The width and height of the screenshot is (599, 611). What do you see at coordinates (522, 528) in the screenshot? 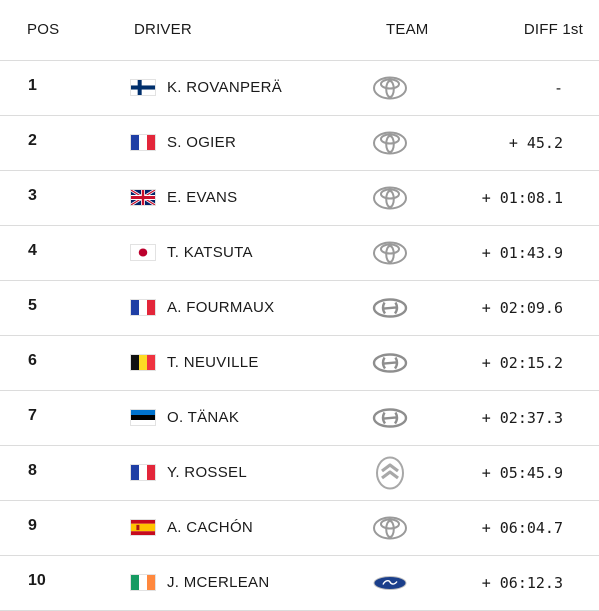
I see `diff-to-first: + 06:04.7` at bounding box center [522, 528].